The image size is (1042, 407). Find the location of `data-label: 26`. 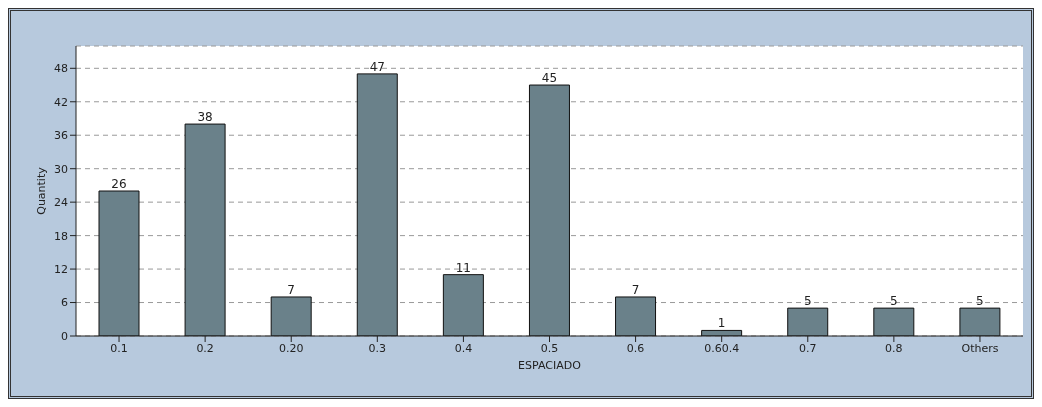

data-label: 26 is located at coordinates (119, 184).